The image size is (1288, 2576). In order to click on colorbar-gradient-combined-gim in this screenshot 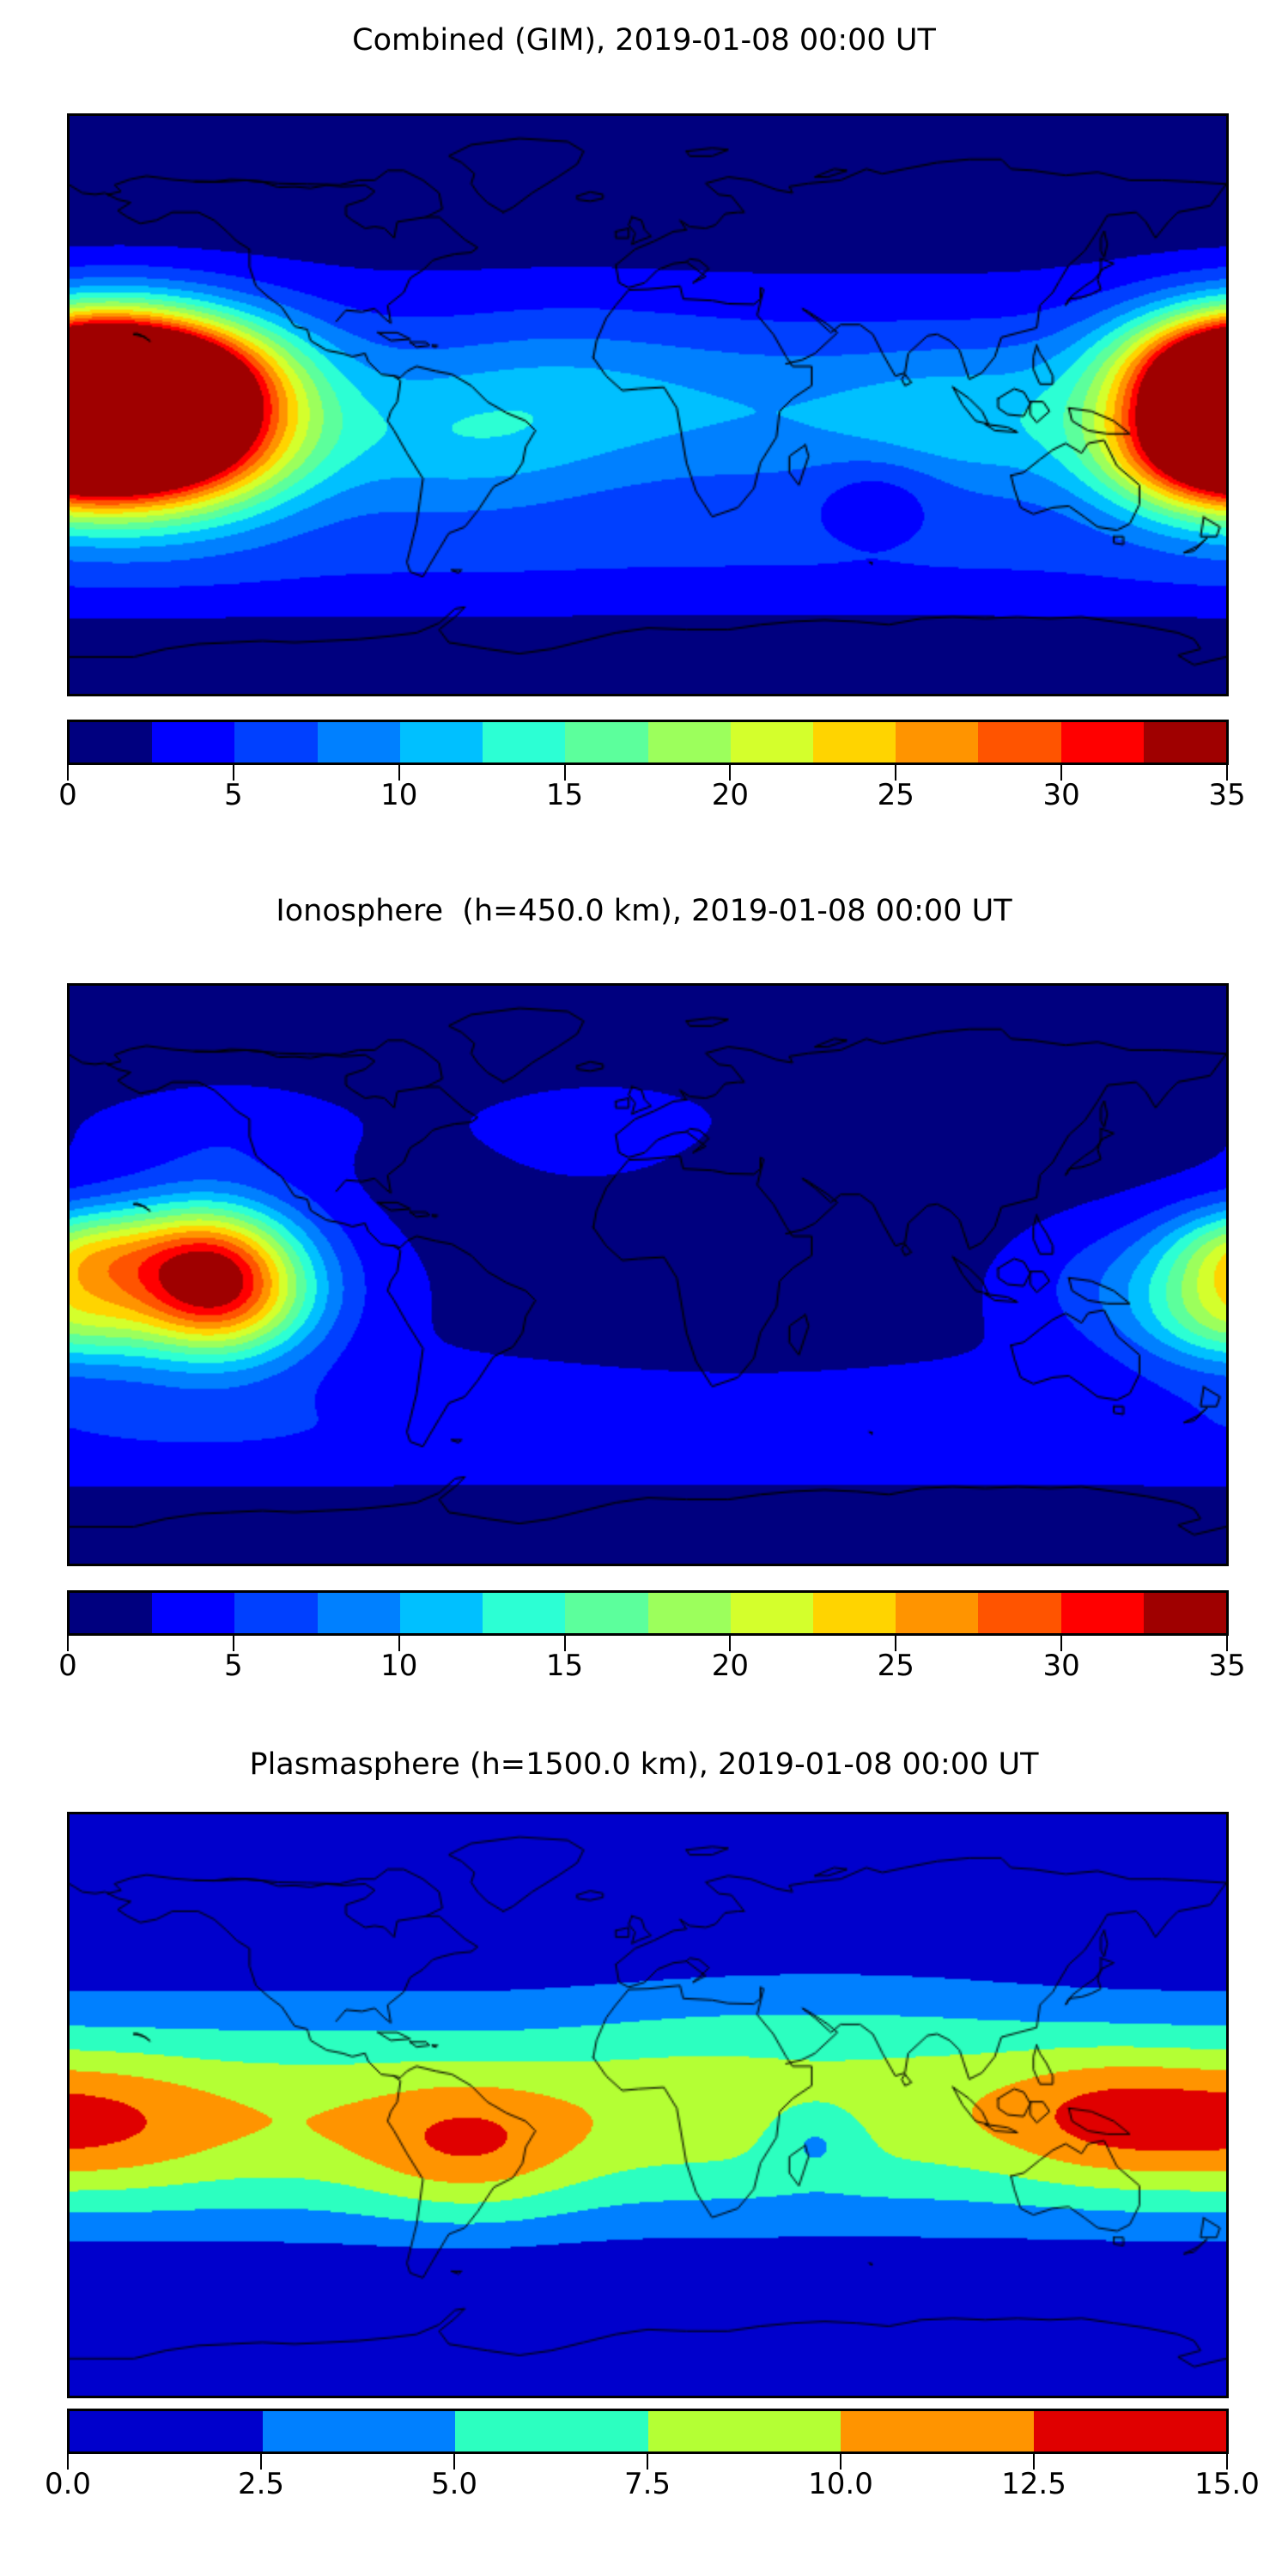, I will do `click(648, 742)`.